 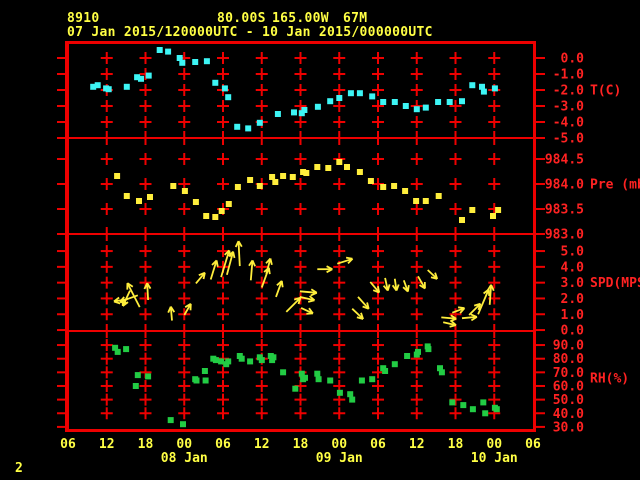 What do you see at coordinates (573, 267) in the screenshot?
I see `y-tick-label: 4.0` at bounding box center [573, 267].